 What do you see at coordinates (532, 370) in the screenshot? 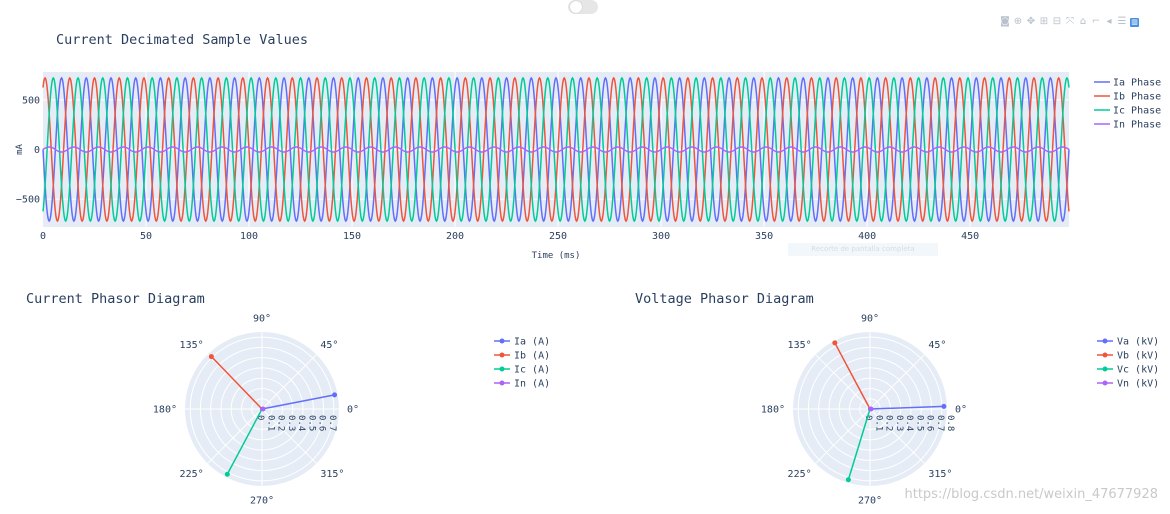
I see `legend-label: Ic (A)` at bounding box center [532, 370].